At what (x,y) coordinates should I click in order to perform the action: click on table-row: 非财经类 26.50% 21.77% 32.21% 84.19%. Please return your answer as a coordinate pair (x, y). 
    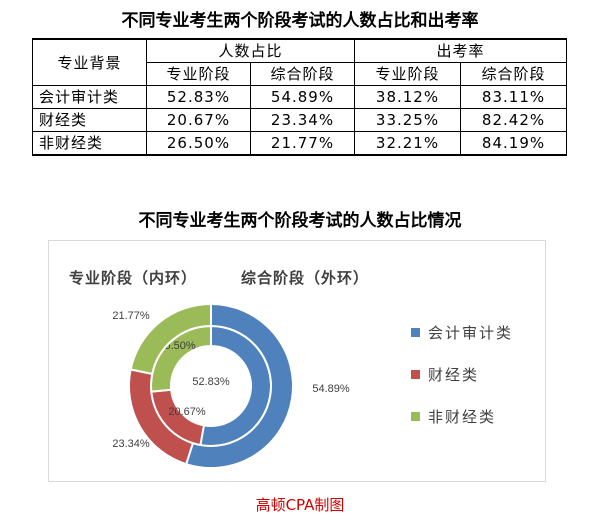
    Looking at the image, I should click on (300, 143).